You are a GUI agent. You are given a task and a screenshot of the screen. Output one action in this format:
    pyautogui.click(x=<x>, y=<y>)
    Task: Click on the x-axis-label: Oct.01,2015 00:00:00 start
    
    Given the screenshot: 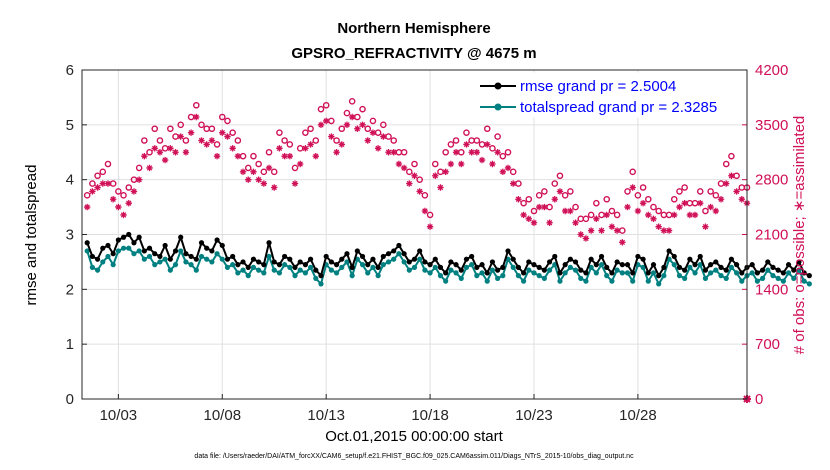 What is the action you would take?
    pyautogui.click(x=414, y=436)
    